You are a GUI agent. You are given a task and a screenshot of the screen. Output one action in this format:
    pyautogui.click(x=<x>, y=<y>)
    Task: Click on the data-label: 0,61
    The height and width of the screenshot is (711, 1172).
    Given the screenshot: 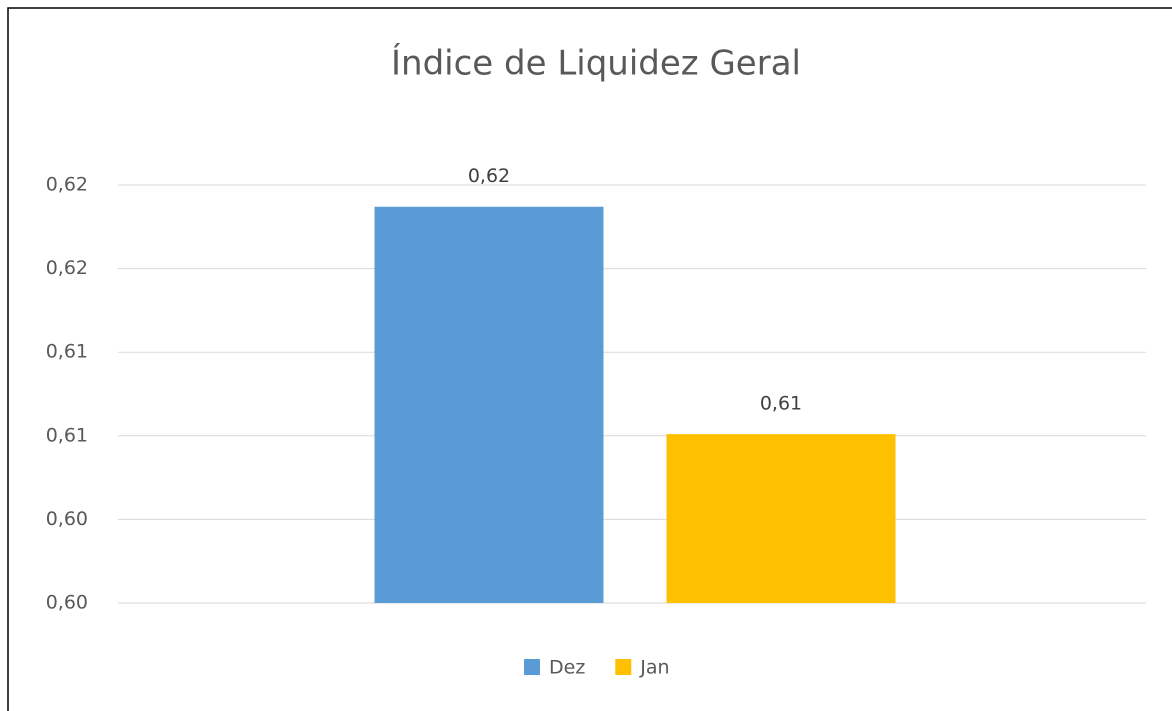 What is the action you would take?
    pyautogui.click(x=781, y=404)
    